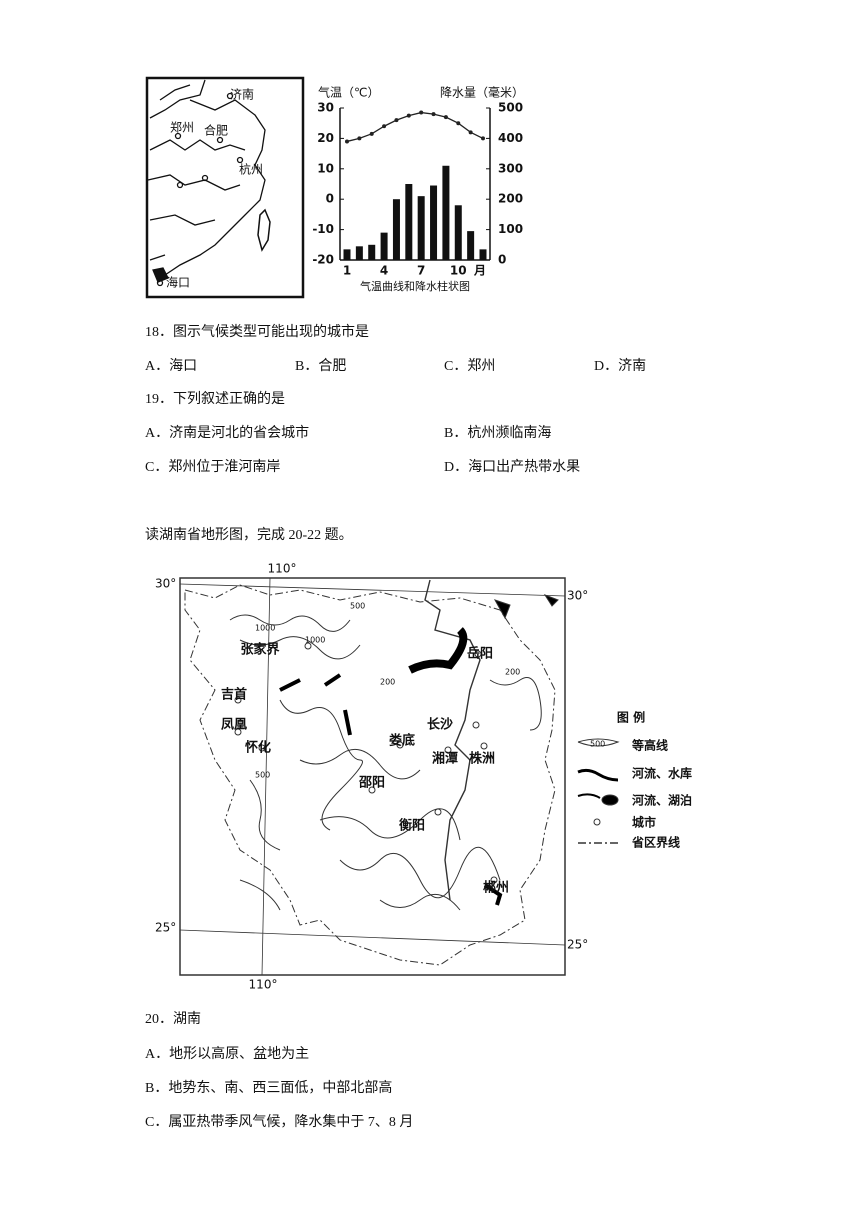 Image resolution: width=860 pixels, height=1216 pixels. Describe the element at coordinates (402, 741) in the screenshot. I see `city-label: 娄底` at that location.